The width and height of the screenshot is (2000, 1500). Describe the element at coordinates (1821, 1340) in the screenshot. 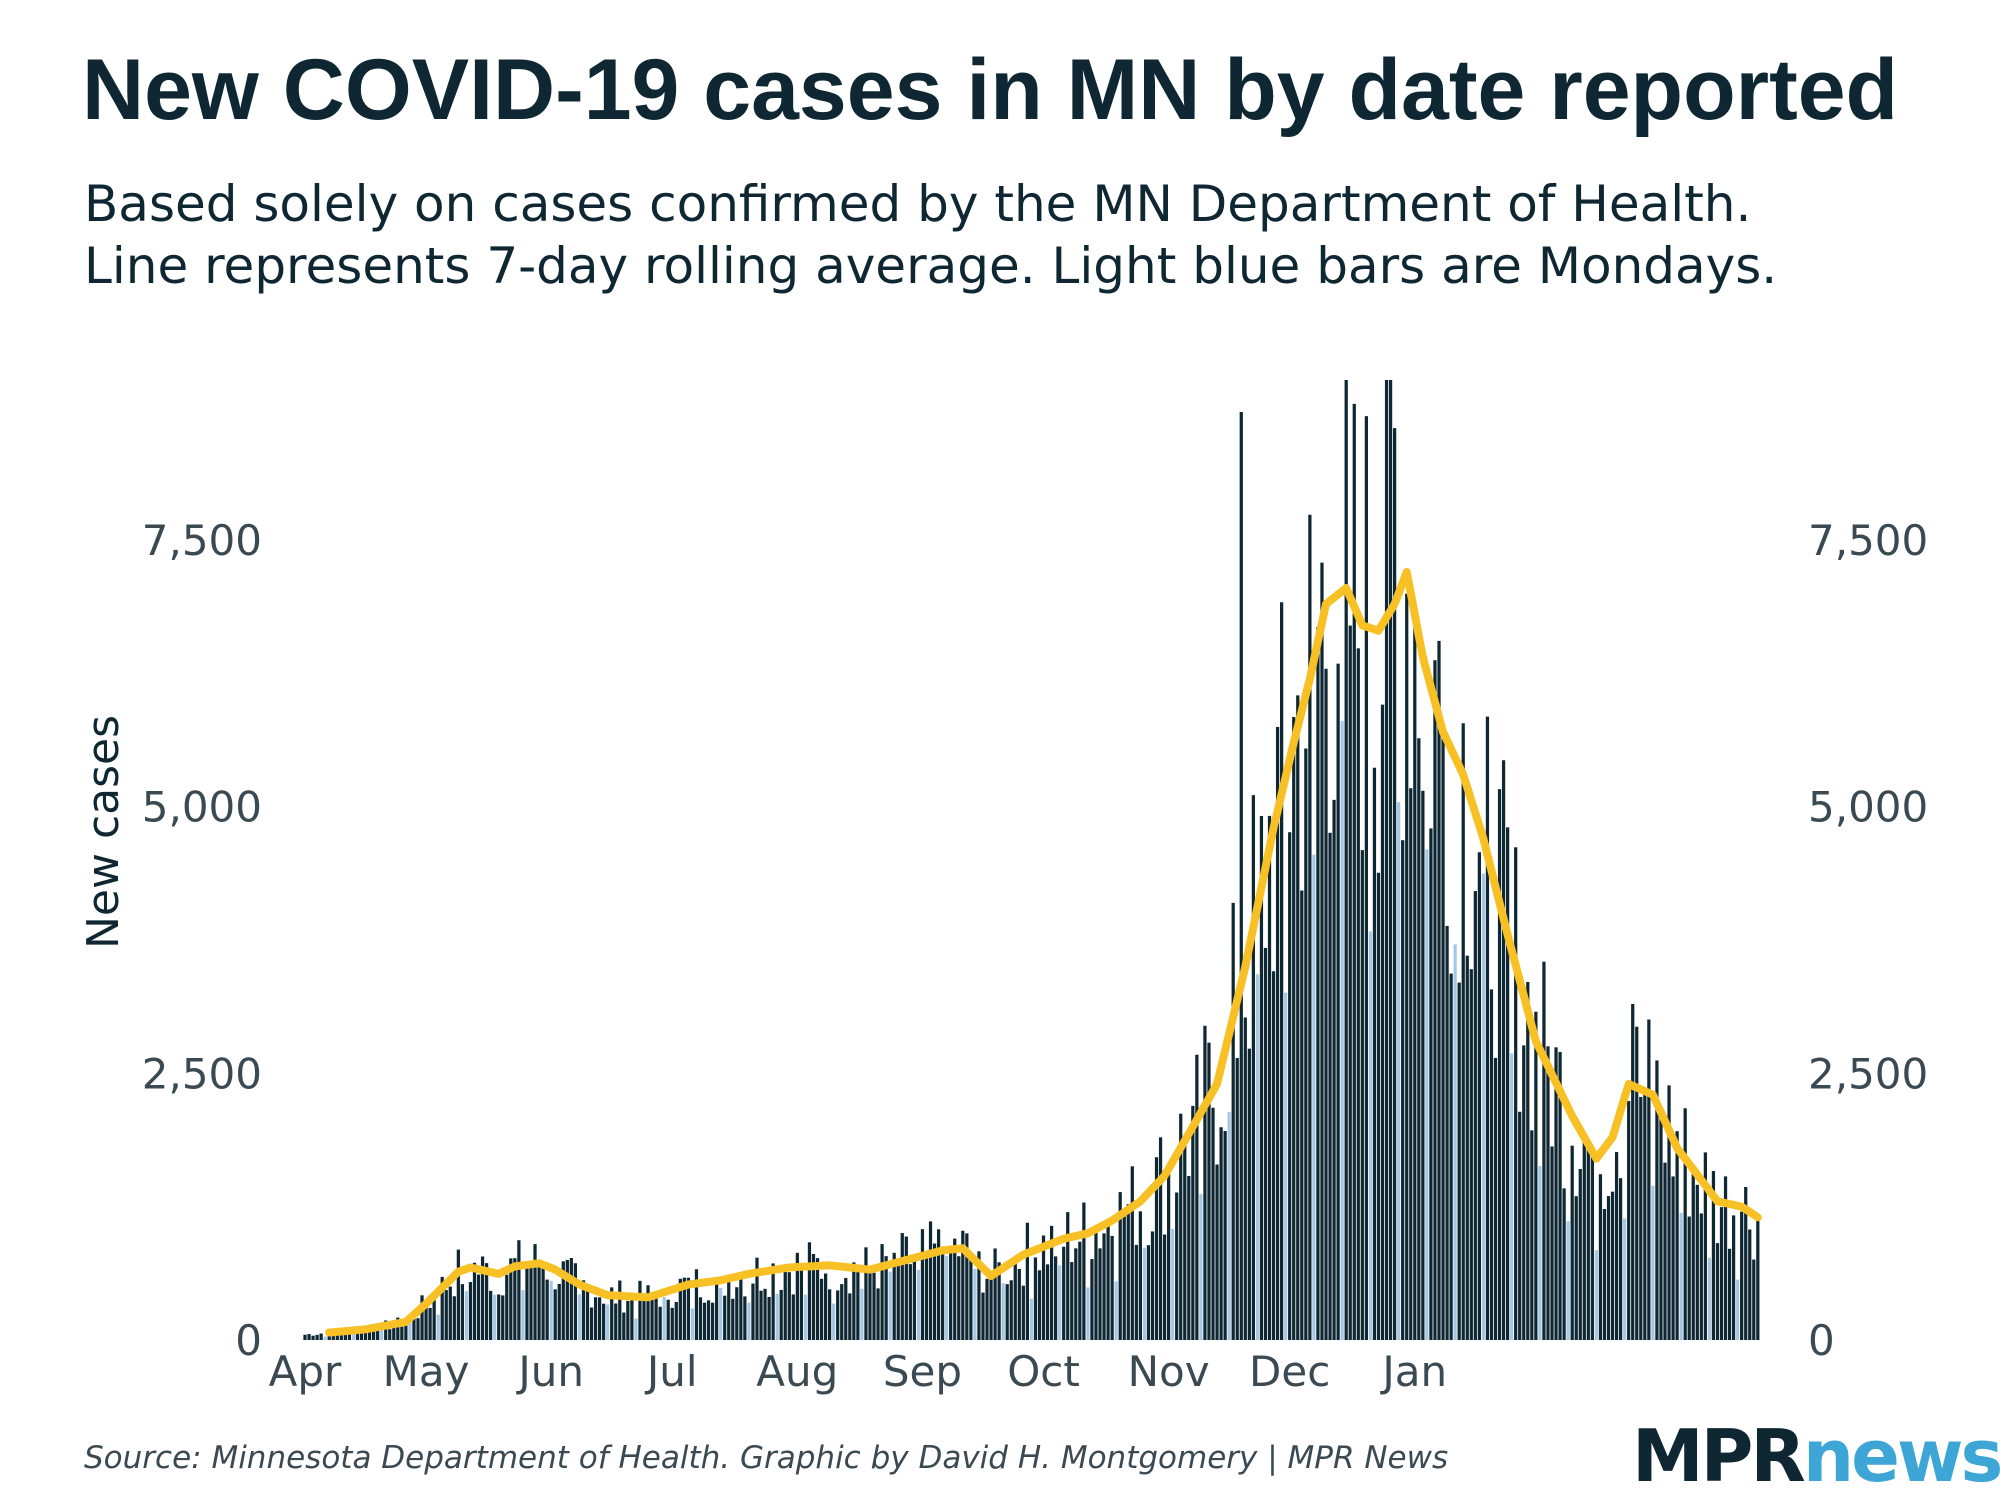

I see `y-tick-right: 0` at that location.